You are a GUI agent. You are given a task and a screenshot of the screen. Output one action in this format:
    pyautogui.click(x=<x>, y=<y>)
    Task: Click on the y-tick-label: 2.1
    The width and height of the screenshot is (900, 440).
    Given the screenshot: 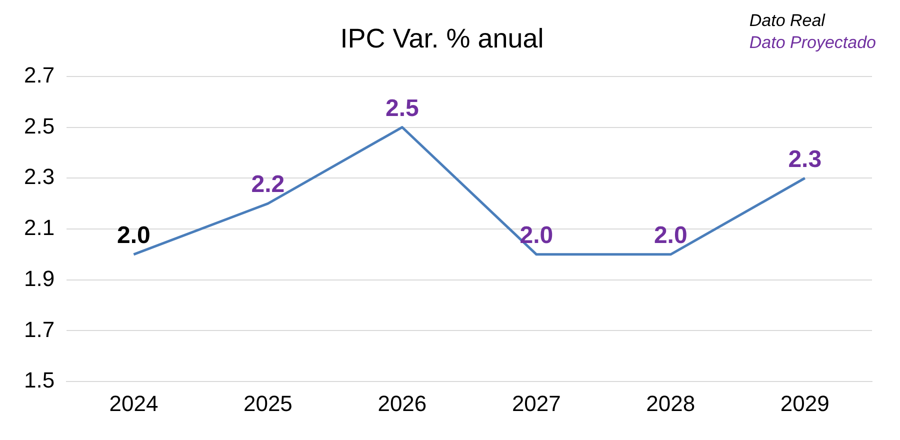 What is the action you would take?
    pyautogui.click(x=39, y=227)
    